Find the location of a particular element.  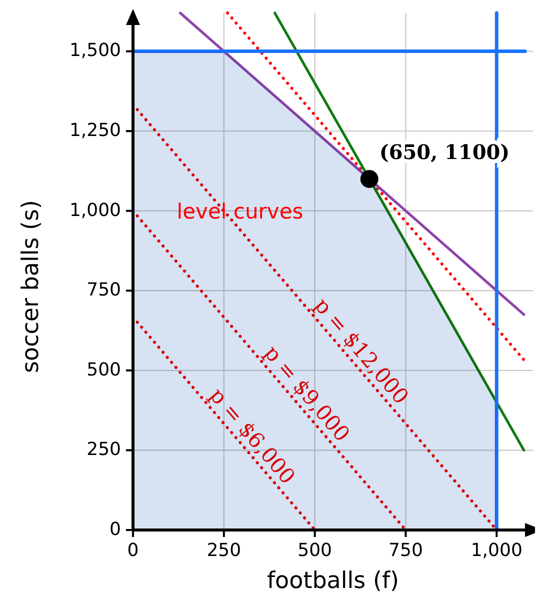

annotation: level curves is located at coordinates (240, 212).